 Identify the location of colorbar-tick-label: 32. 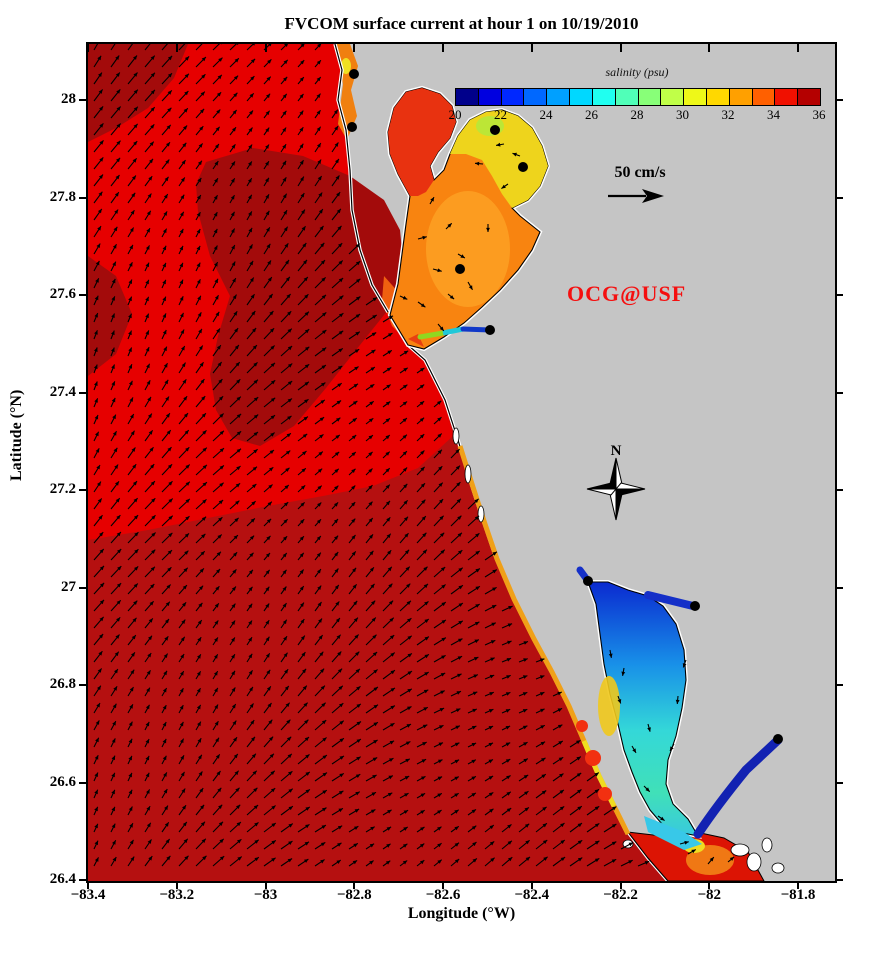
(728, 114).